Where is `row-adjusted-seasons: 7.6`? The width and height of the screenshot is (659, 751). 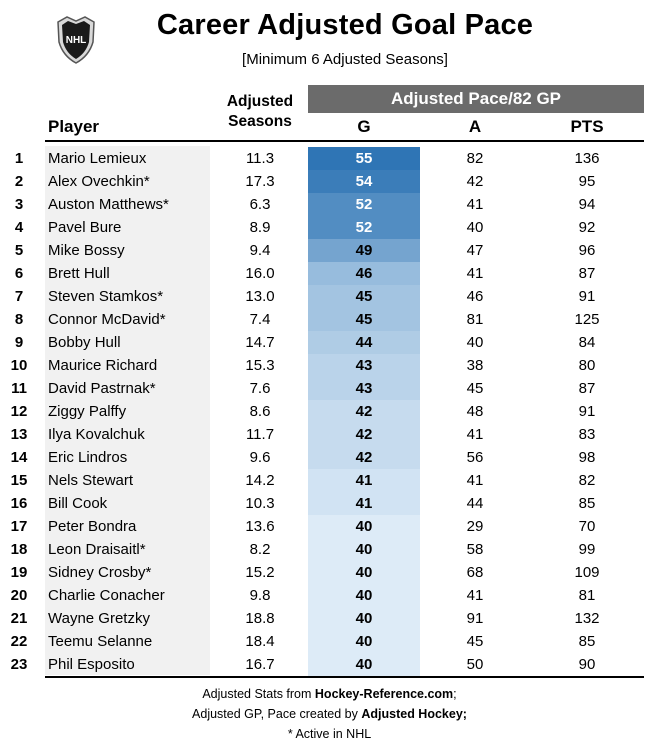 row-adjusted-seasons: 7.6 is located at coordinates (260, 388).